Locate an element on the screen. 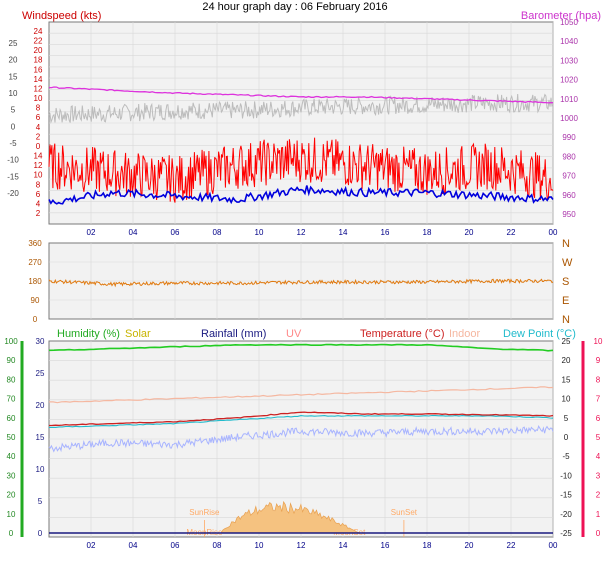  baro-axis-tick: 1050 is located at coordinates (569, 22).